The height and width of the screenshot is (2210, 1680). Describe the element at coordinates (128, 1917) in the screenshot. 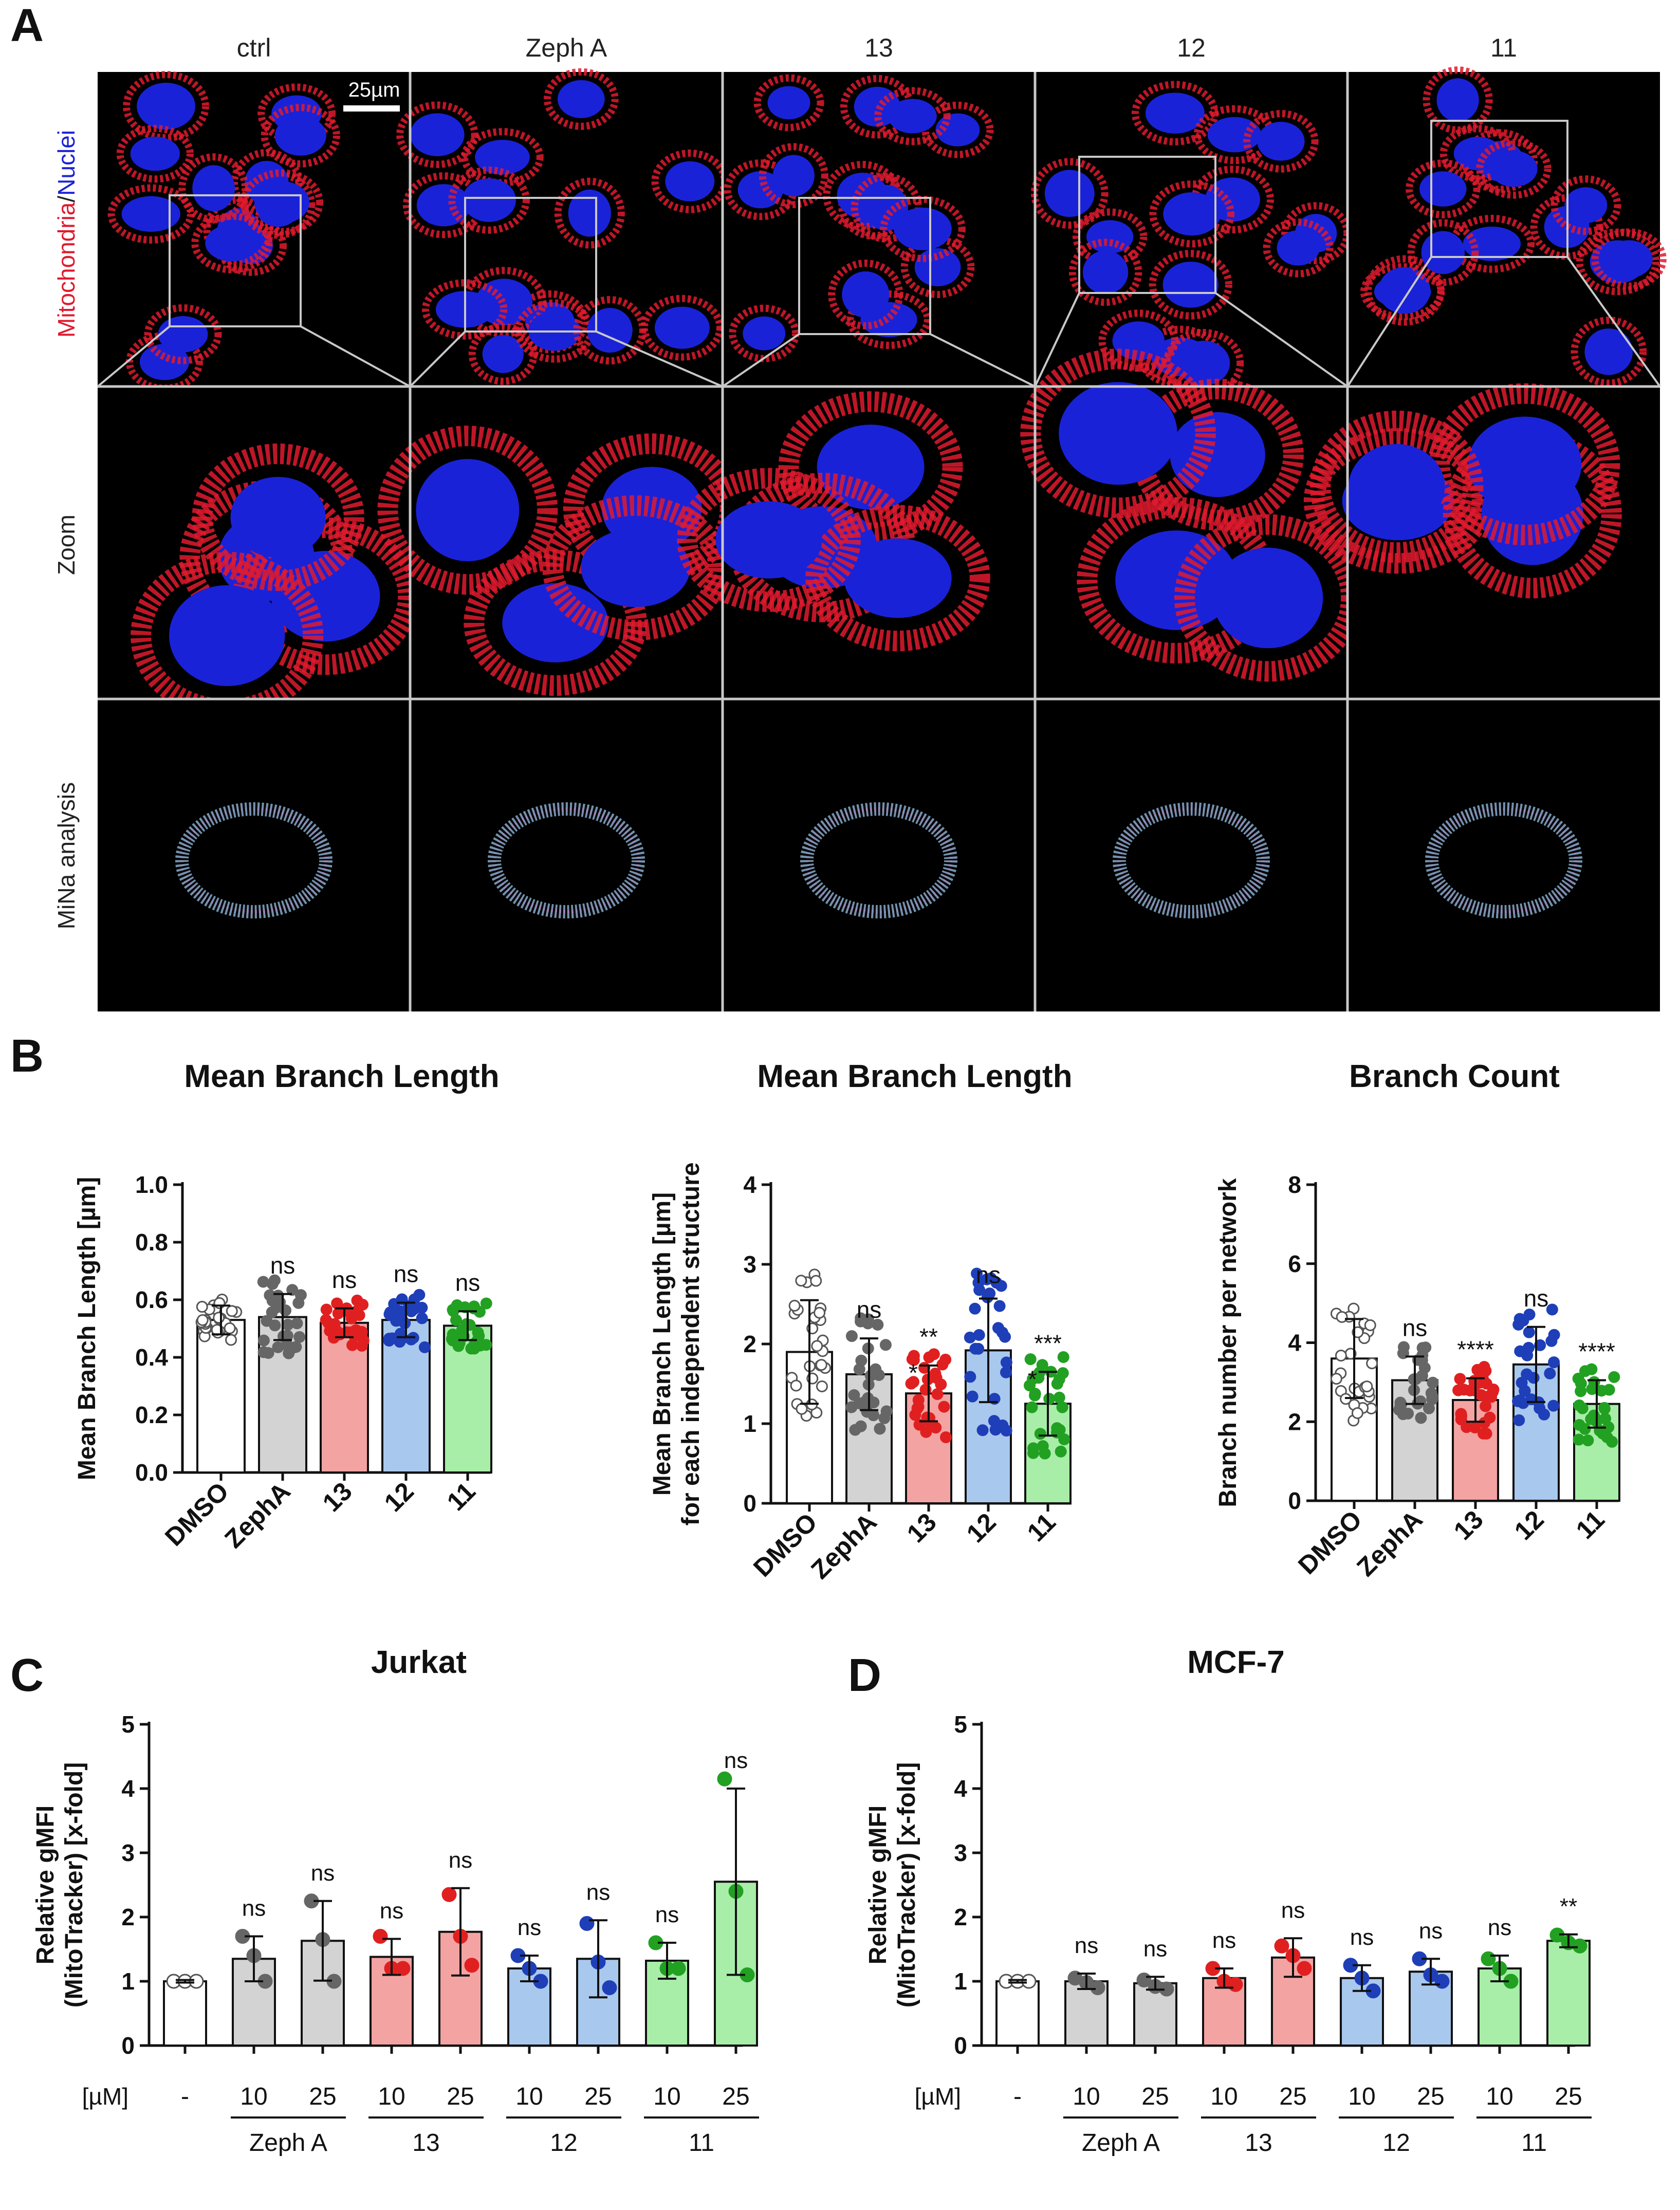

I see `y-tick-label: 2` at that location.